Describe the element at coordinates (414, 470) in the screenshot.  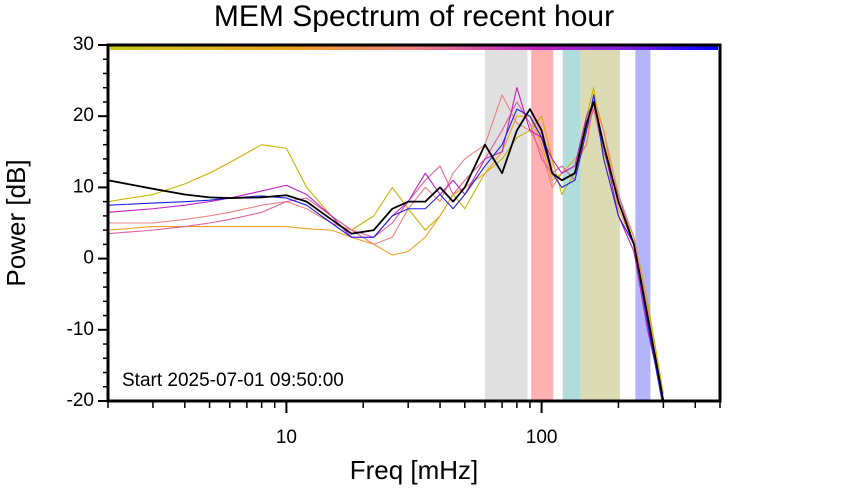
I see `x-axis-label: Freq [mHz]` at that location.